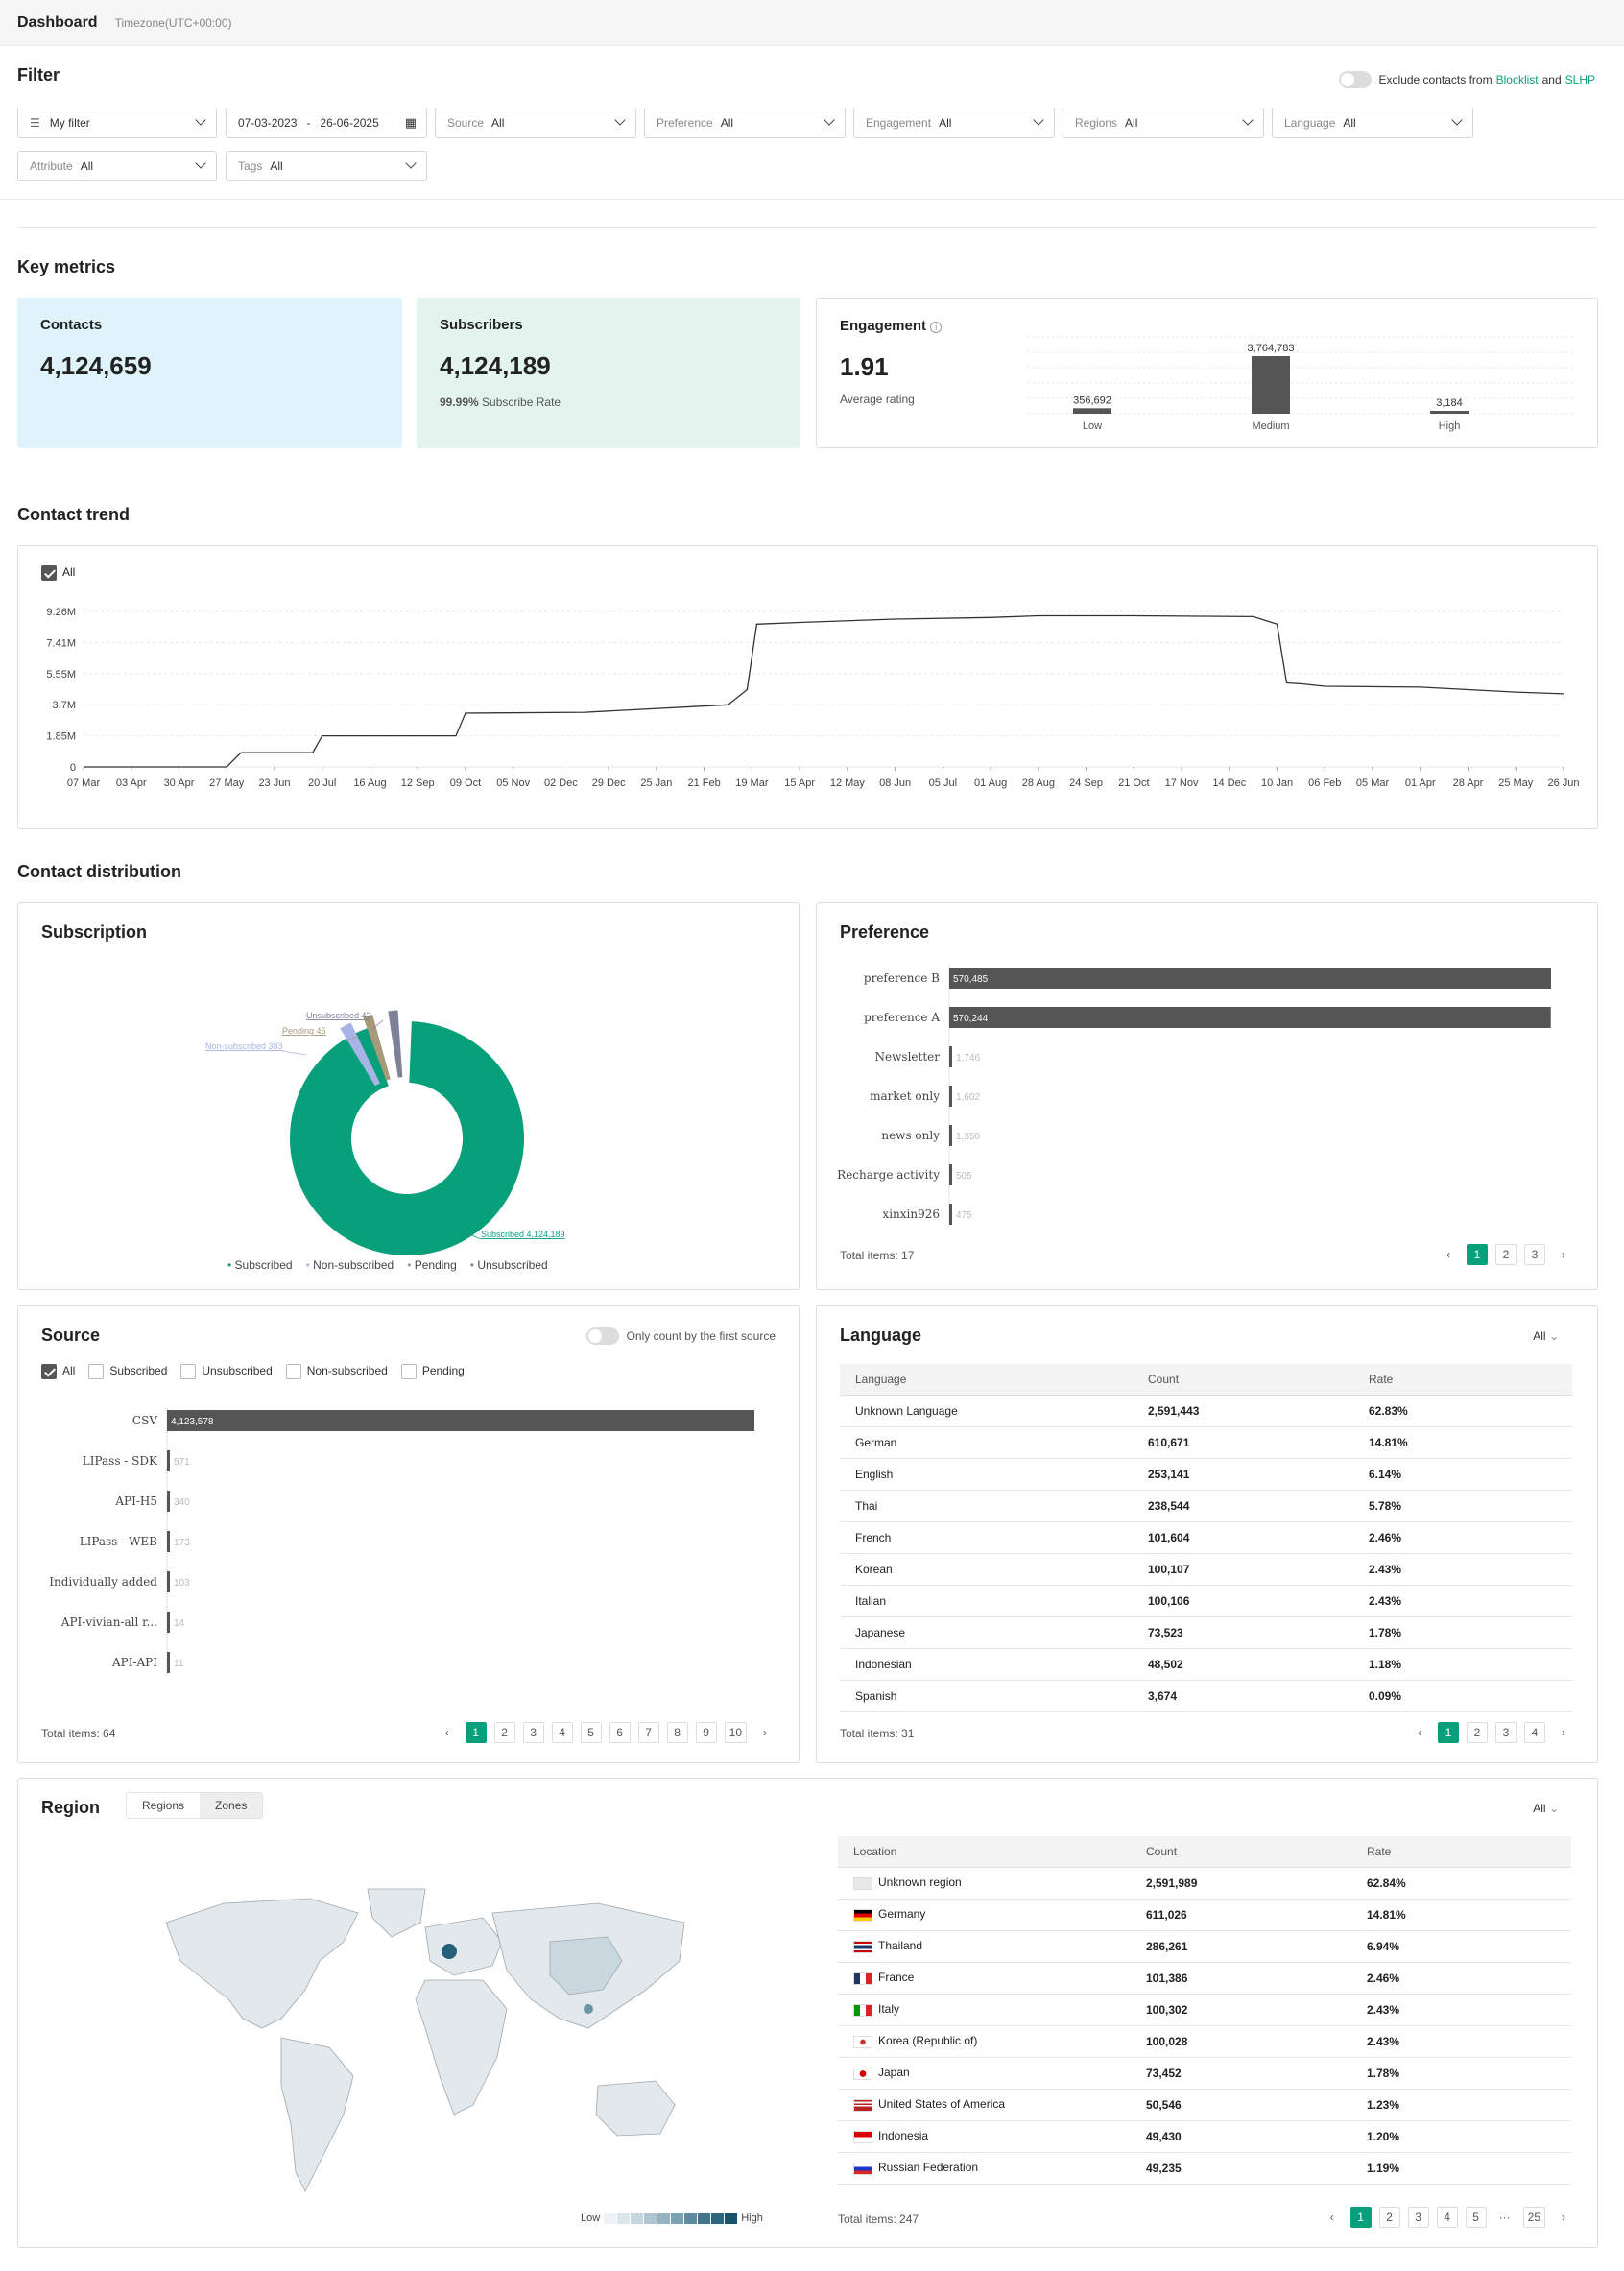 This screenshot has width=1624, height=2271. I want to click on legend-item: • Non-subscribed, so click(350, 1265).